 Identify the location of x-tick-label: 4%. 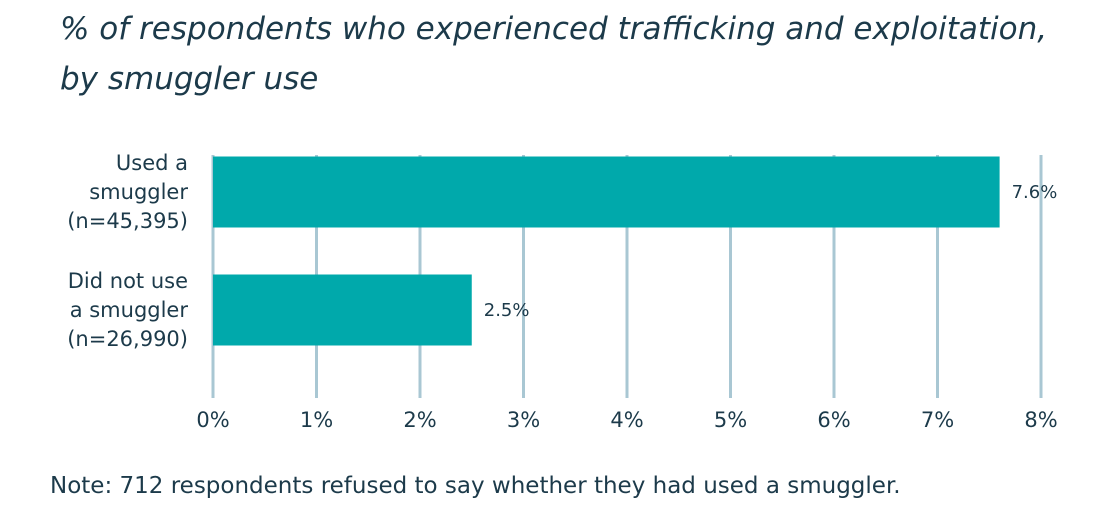
(626, 420).